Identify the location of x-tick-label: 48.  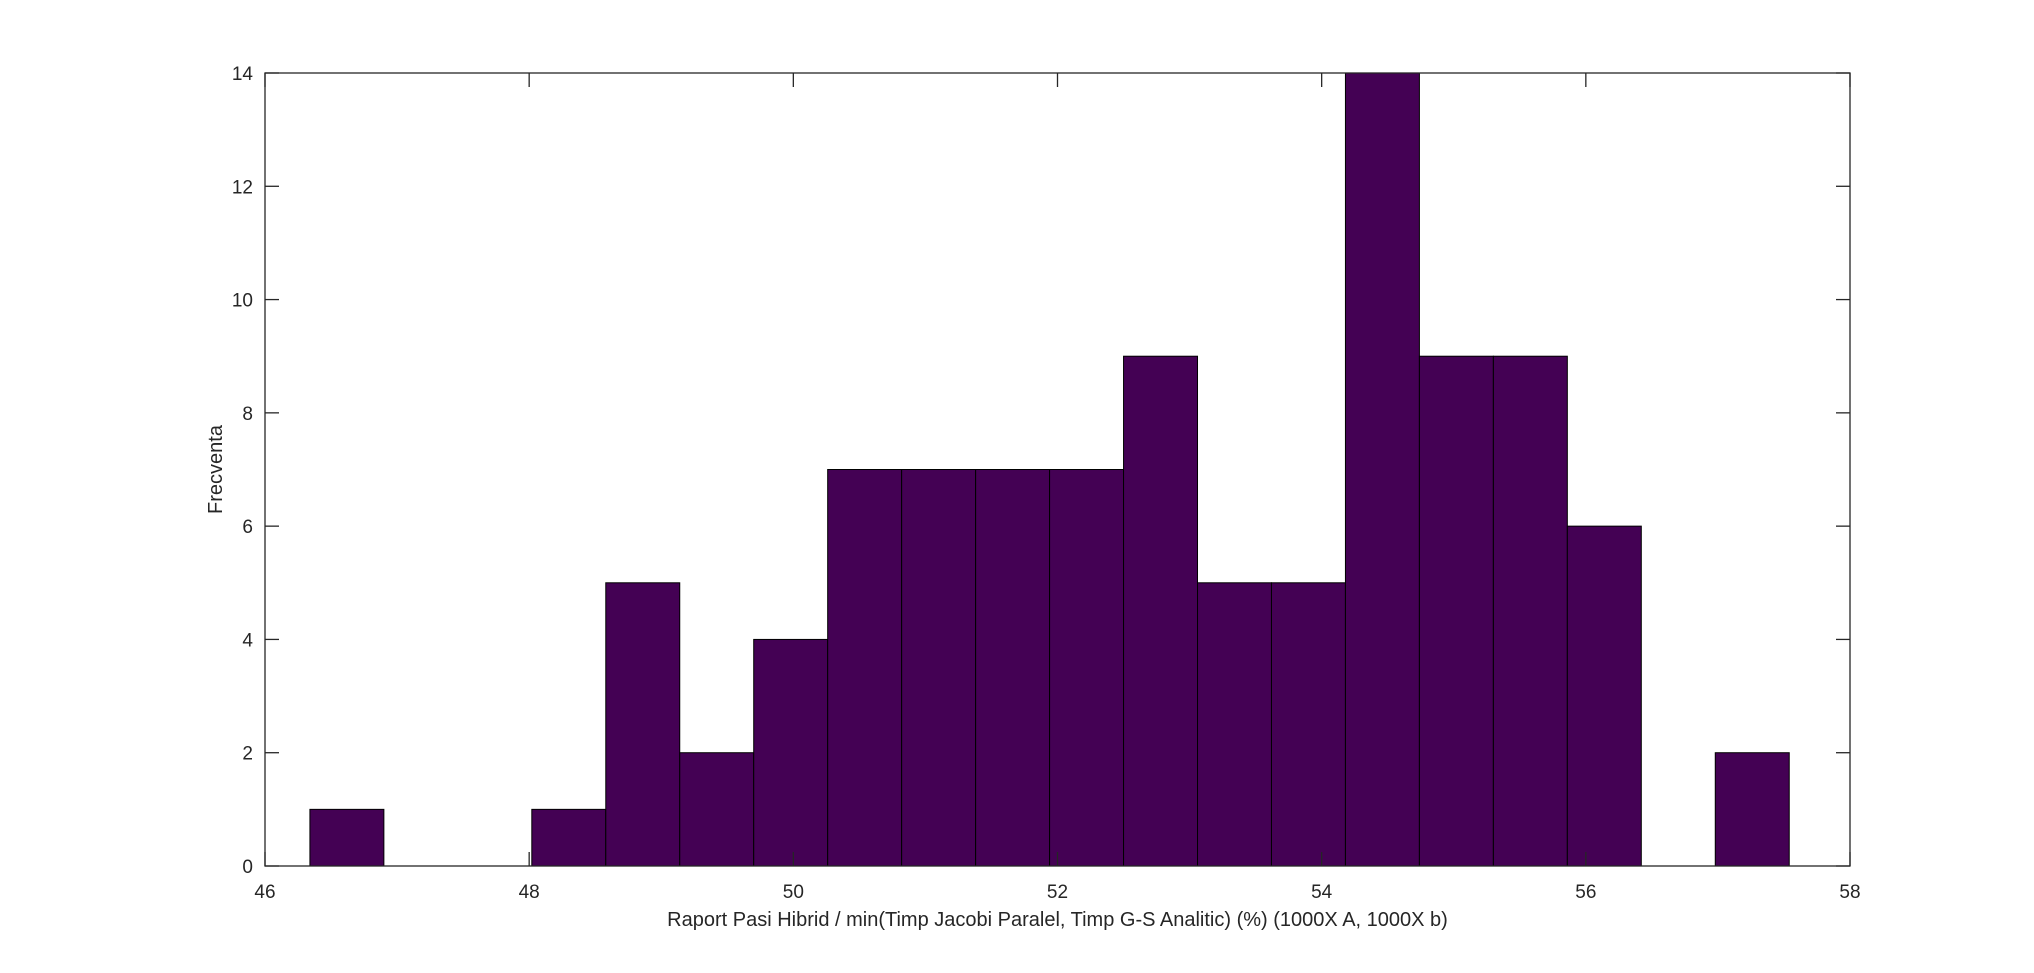
(529, 892).